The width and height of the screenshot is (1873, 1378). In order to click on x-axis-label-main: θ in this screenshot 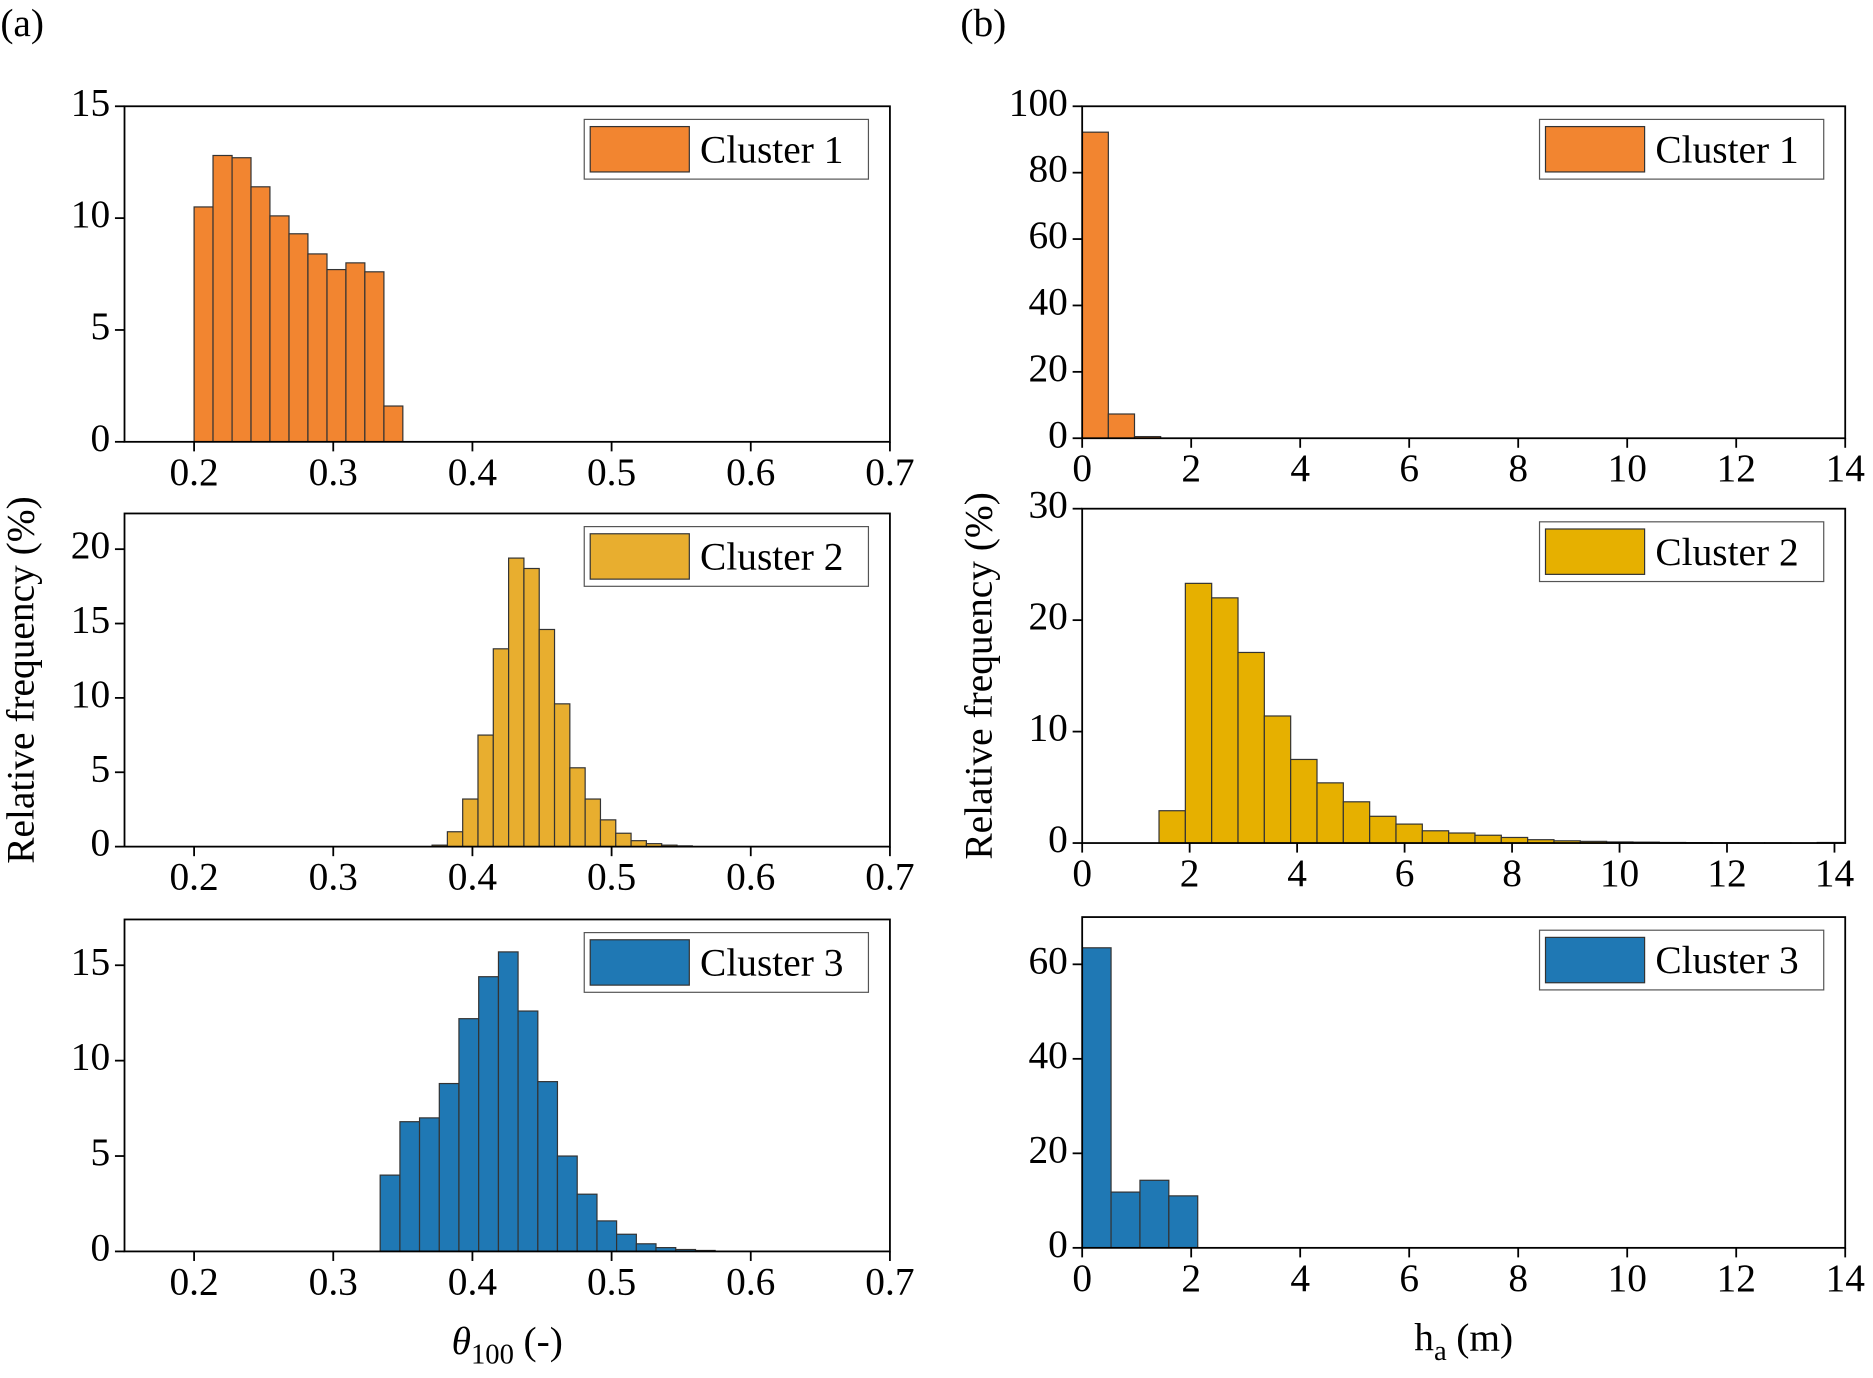, I will do `click(461, 1341)`.